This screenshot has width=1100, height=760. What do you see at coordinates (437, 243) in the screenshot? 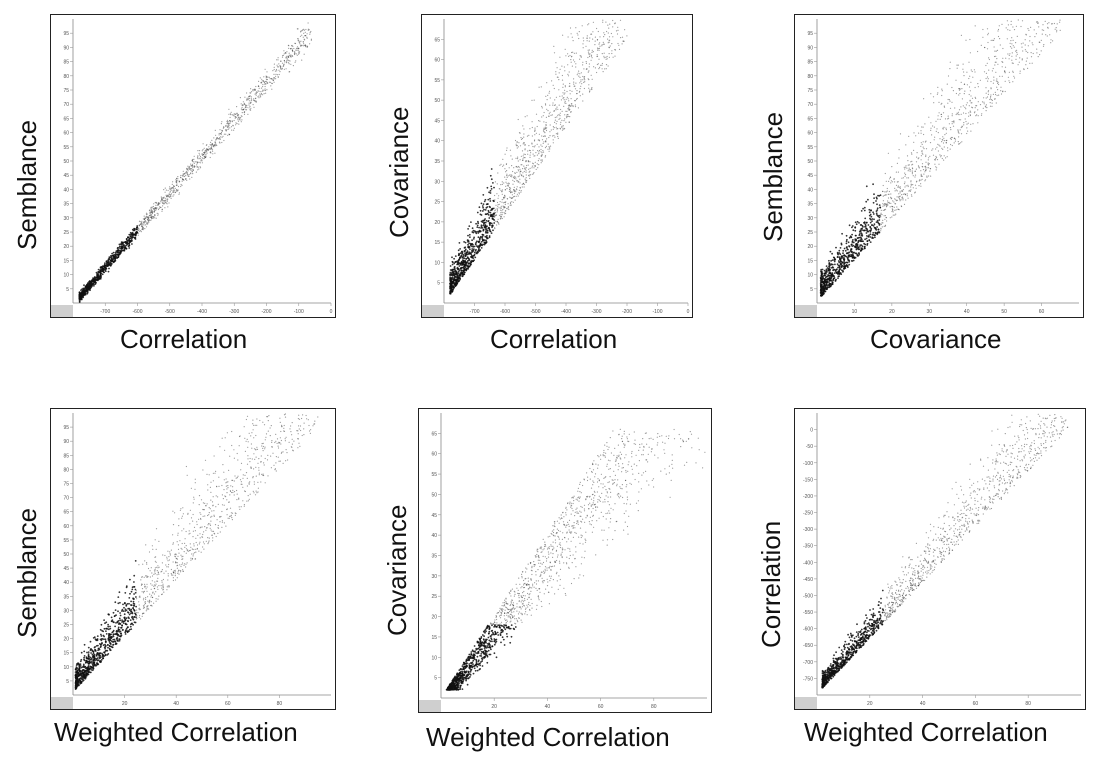
I see `y-tick-label: 15` at bounding box center [437, 243].